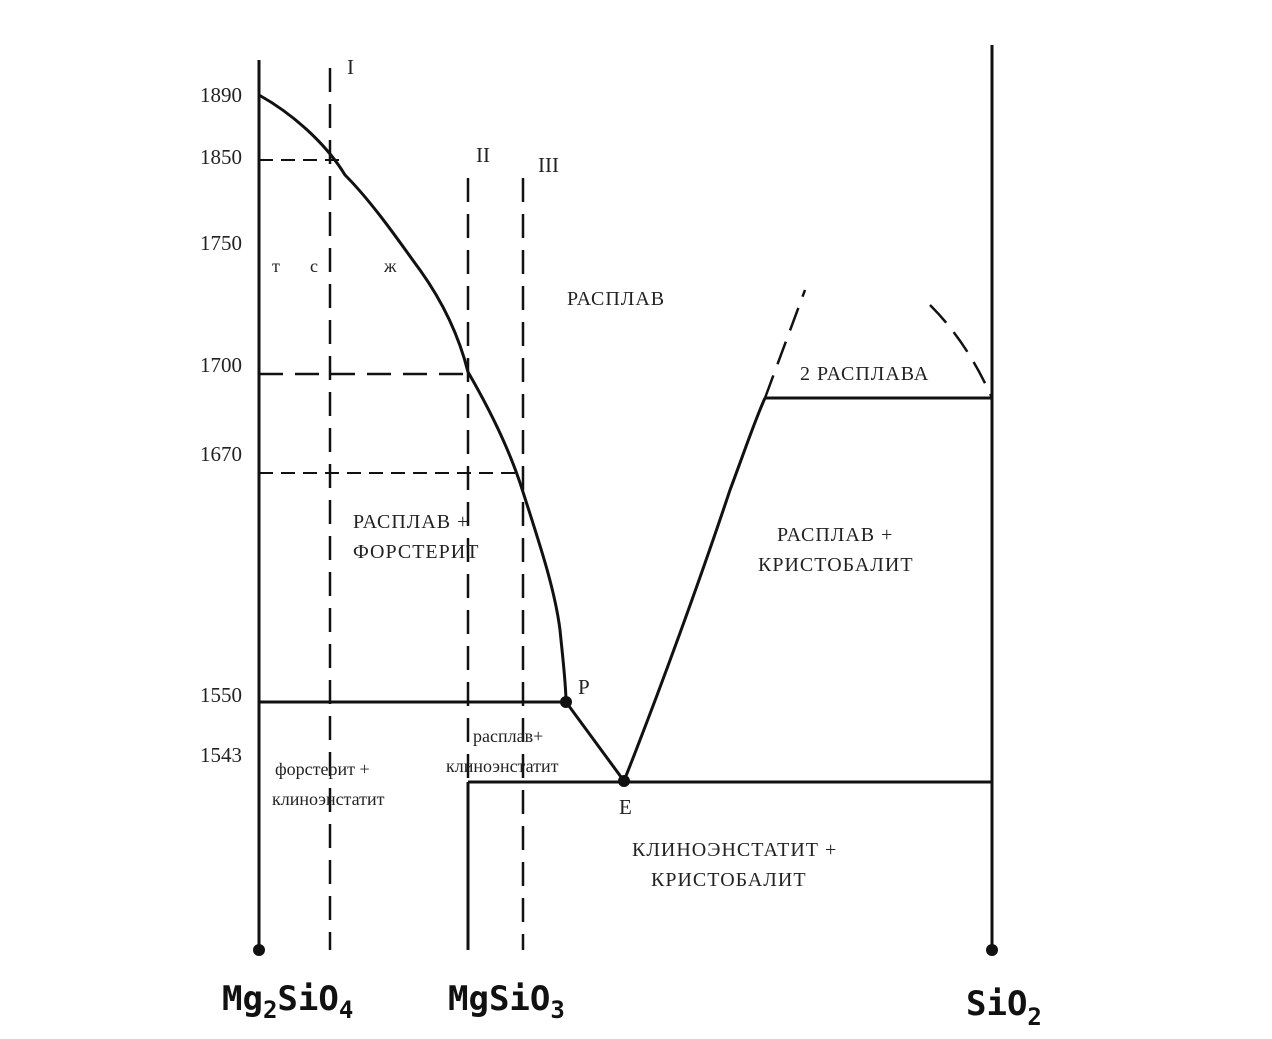  What do you see at coordinates (734, 850) in the screenshot?
I see `region-clinoenstatite-cristobalite-line1: КЛИНОЭНСТАТИТ +` at bounding box center [734, 850].